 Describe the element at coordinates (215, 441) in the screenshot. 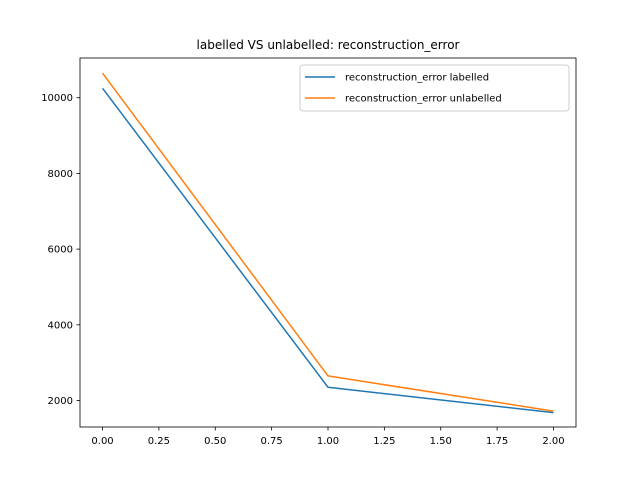

I see `x-tick-label: 0.50` at that location.